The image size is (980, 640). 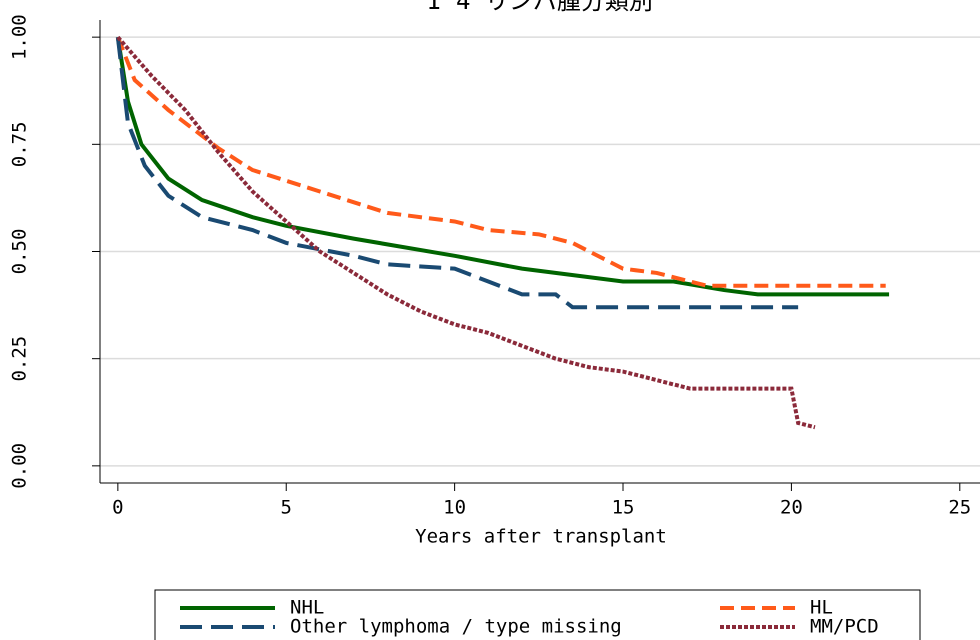 What do you see at coordinates (623, 508) in the screenshot?
I see `x-tick-label: 15` at bounding box center [623, 508].